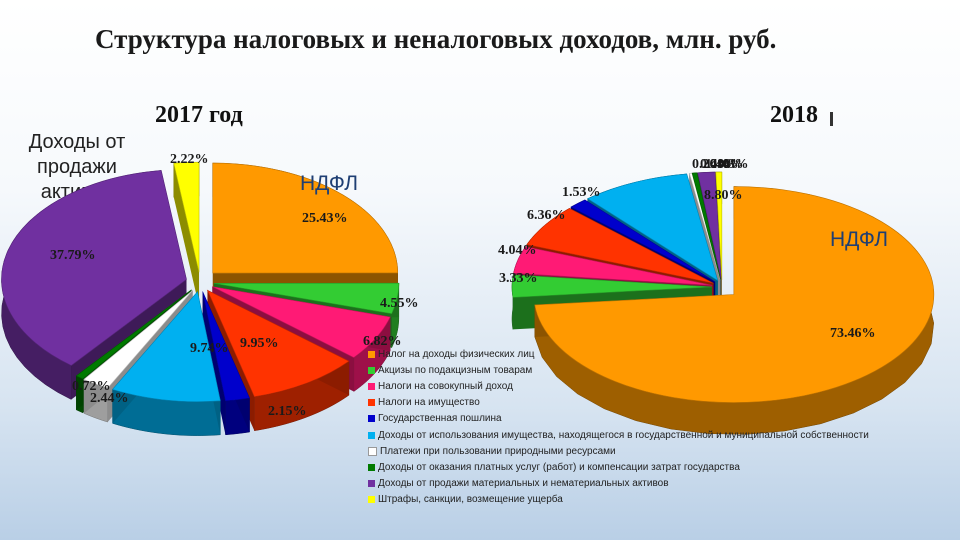  I want to click on pie-1-label-0: 73.46%, so click(853, 333).